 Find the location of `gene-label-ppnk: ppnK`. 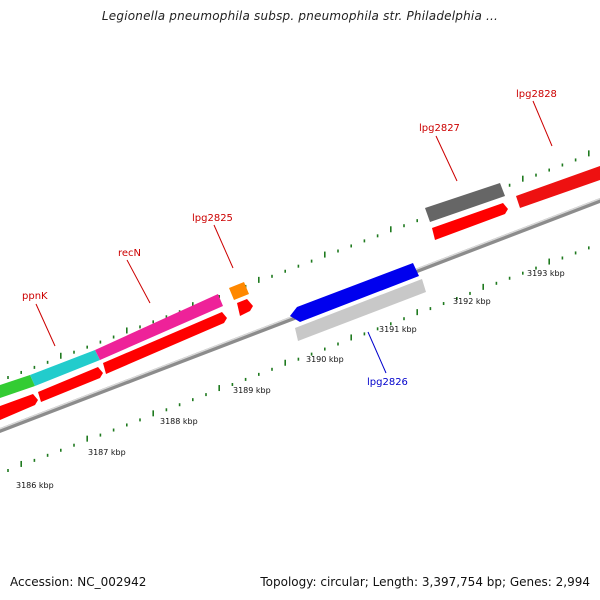

gene-label-ppnk: ppnK is located at coordinates (35, 296).